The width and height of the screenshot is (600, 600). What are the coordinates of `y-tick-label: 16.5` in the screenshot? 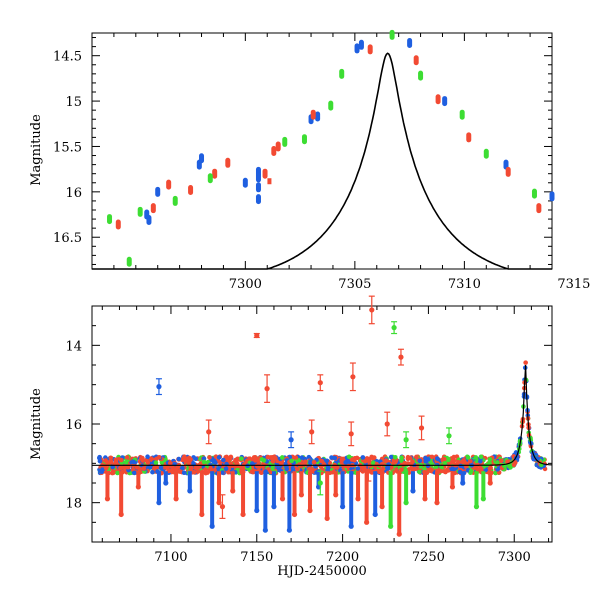 It's located at (67, 238).